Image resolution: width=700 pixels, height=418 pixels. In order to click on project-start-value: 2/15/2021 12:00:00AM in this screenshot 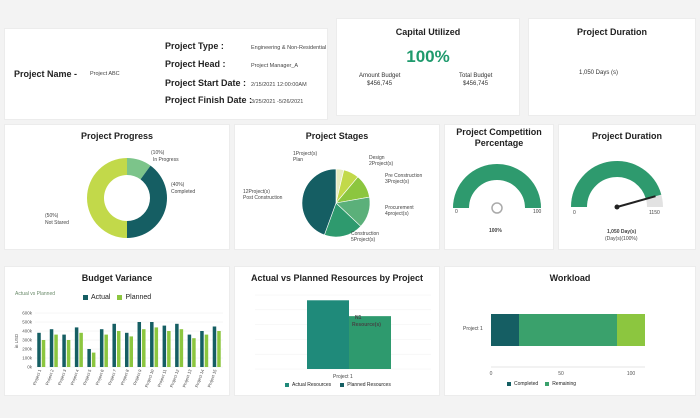, I will do `click(279, 85)`.